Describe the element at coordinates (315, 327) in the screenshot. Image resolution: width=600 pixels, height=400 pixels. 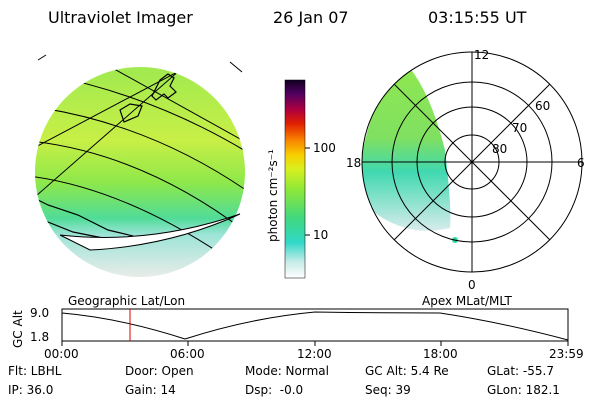
I see `altitude-strip` at that location.